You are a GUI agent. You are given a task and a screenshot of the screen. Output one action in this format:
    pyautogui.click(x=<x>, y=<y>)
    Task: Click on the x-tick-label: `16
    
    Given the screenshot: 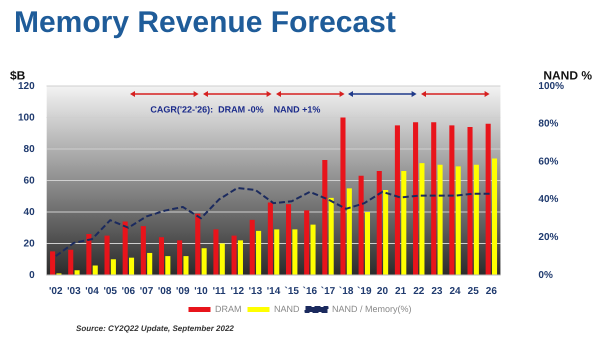 What is the action you would take?
    pyautogui.click(x=310, y=291)
    